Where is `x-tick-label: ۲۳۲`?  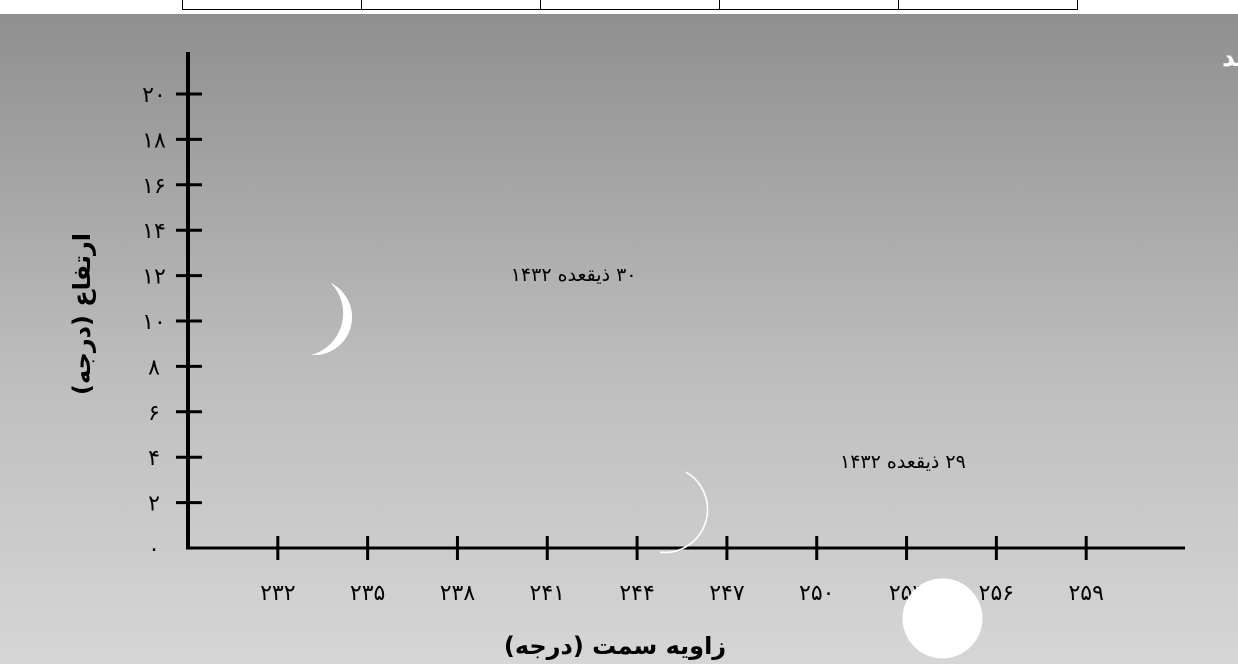
x-tick-label: ۲۳۲ is located at coordinates (277, 593).